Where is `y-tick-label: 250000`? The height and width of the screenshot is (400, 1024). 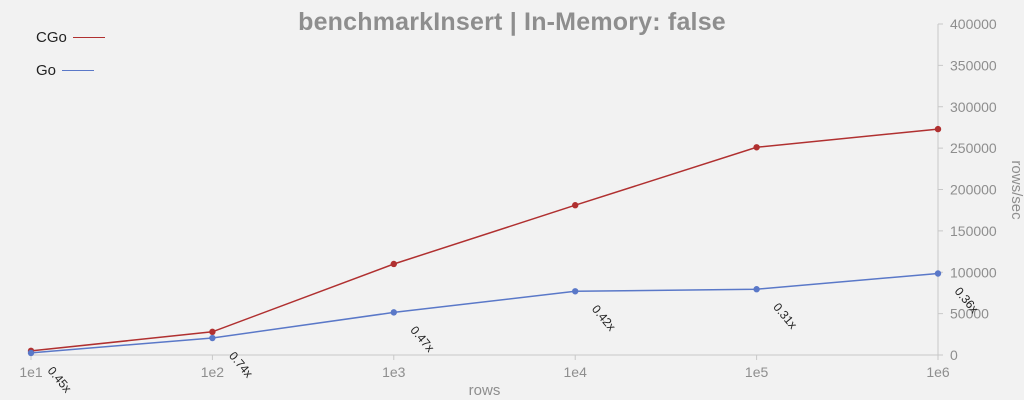
y-tick-label: 250000 is located at coordinates (973, 148).